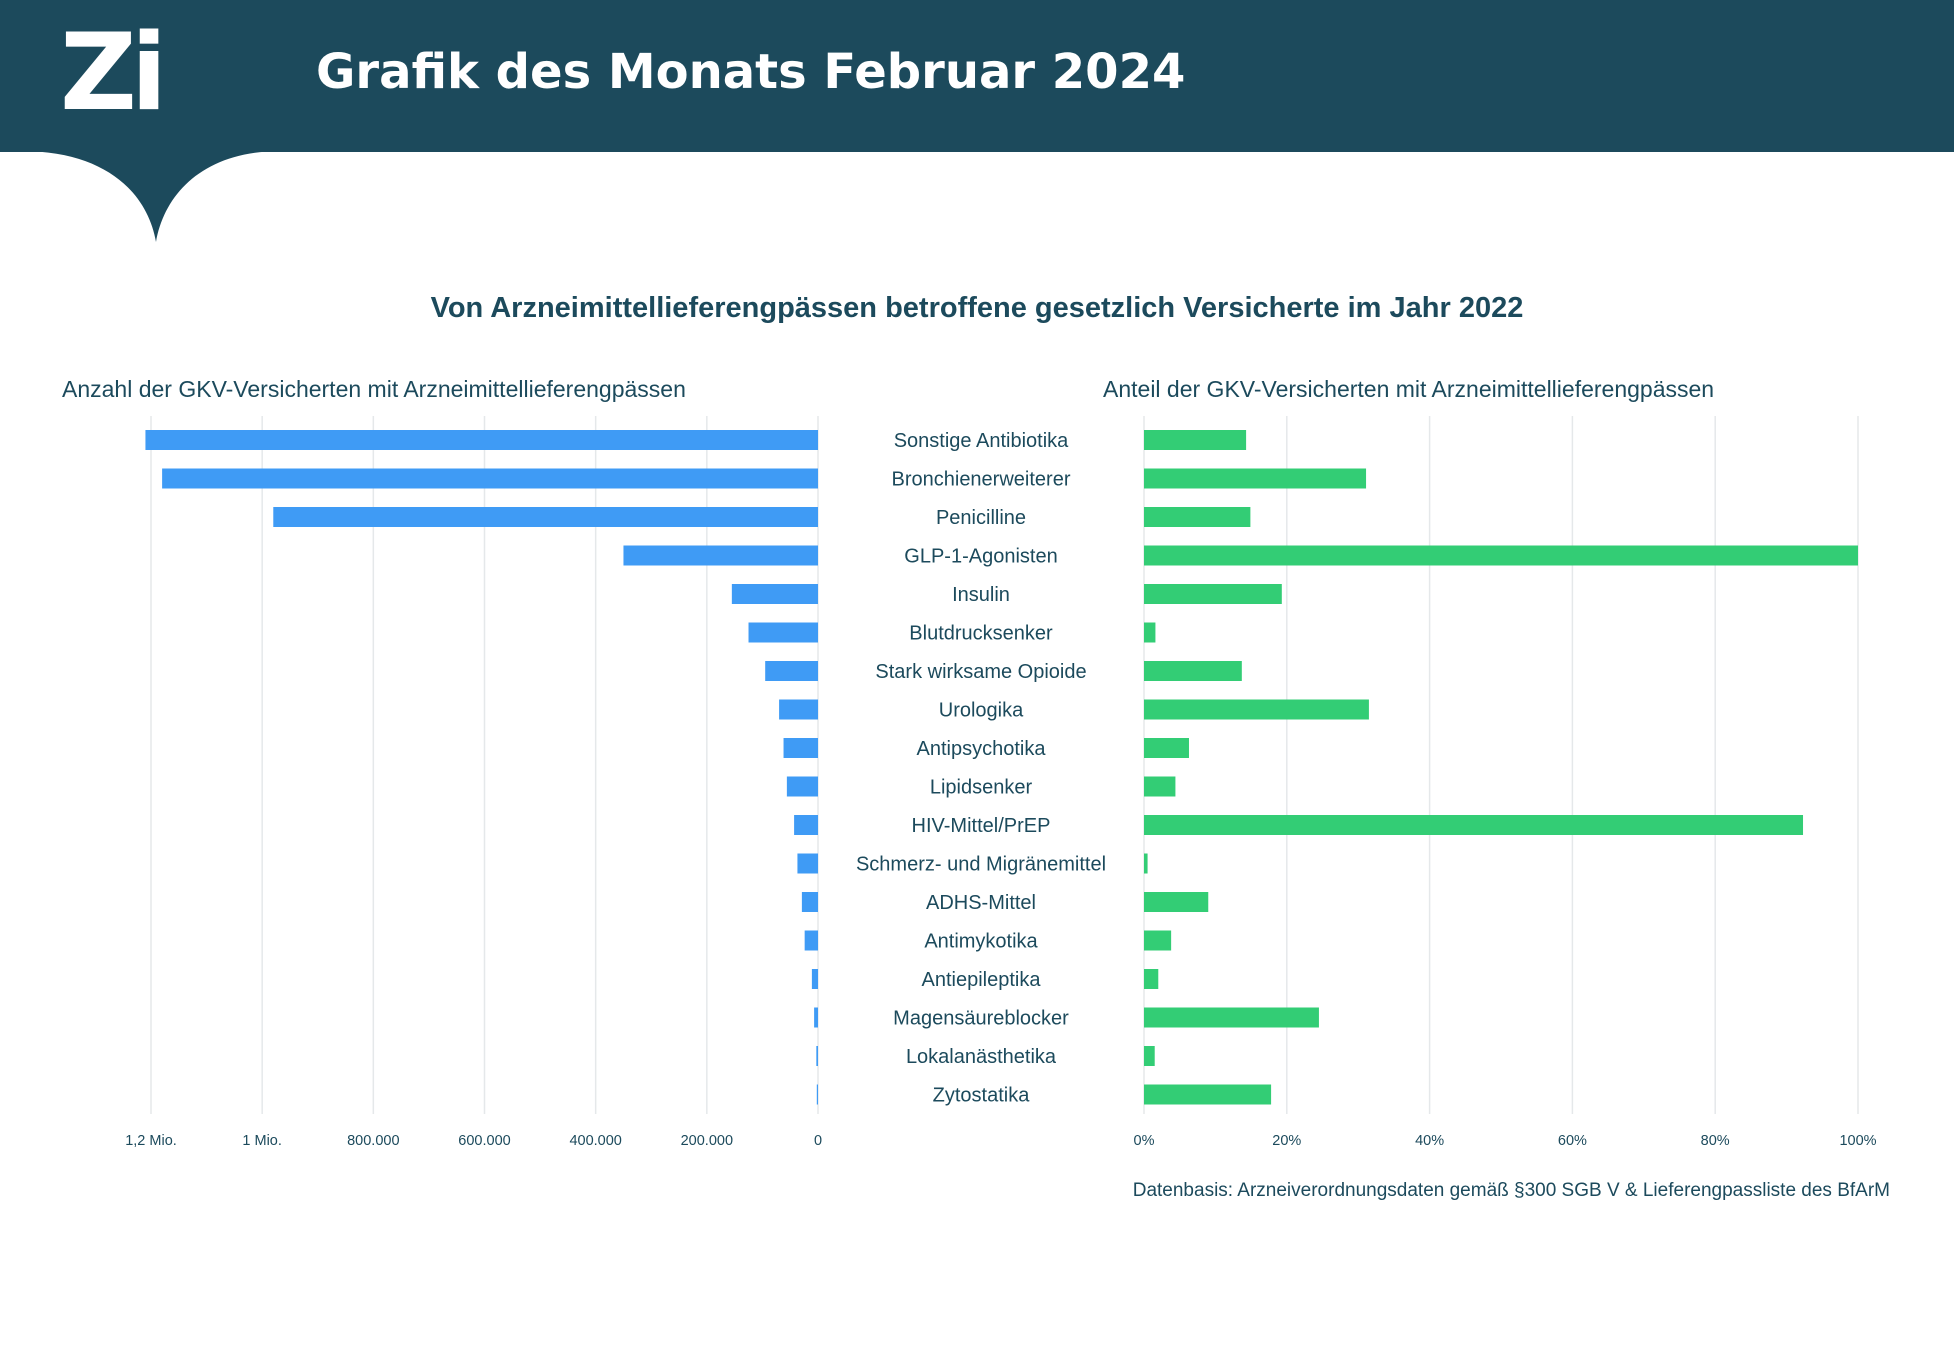 The height and width of the screenshot is (1352, 1954). Describe the element at coordinates (751, 72) in the screenshot. I see `header-title: Grafik des Monats Februar 2024` at that location.